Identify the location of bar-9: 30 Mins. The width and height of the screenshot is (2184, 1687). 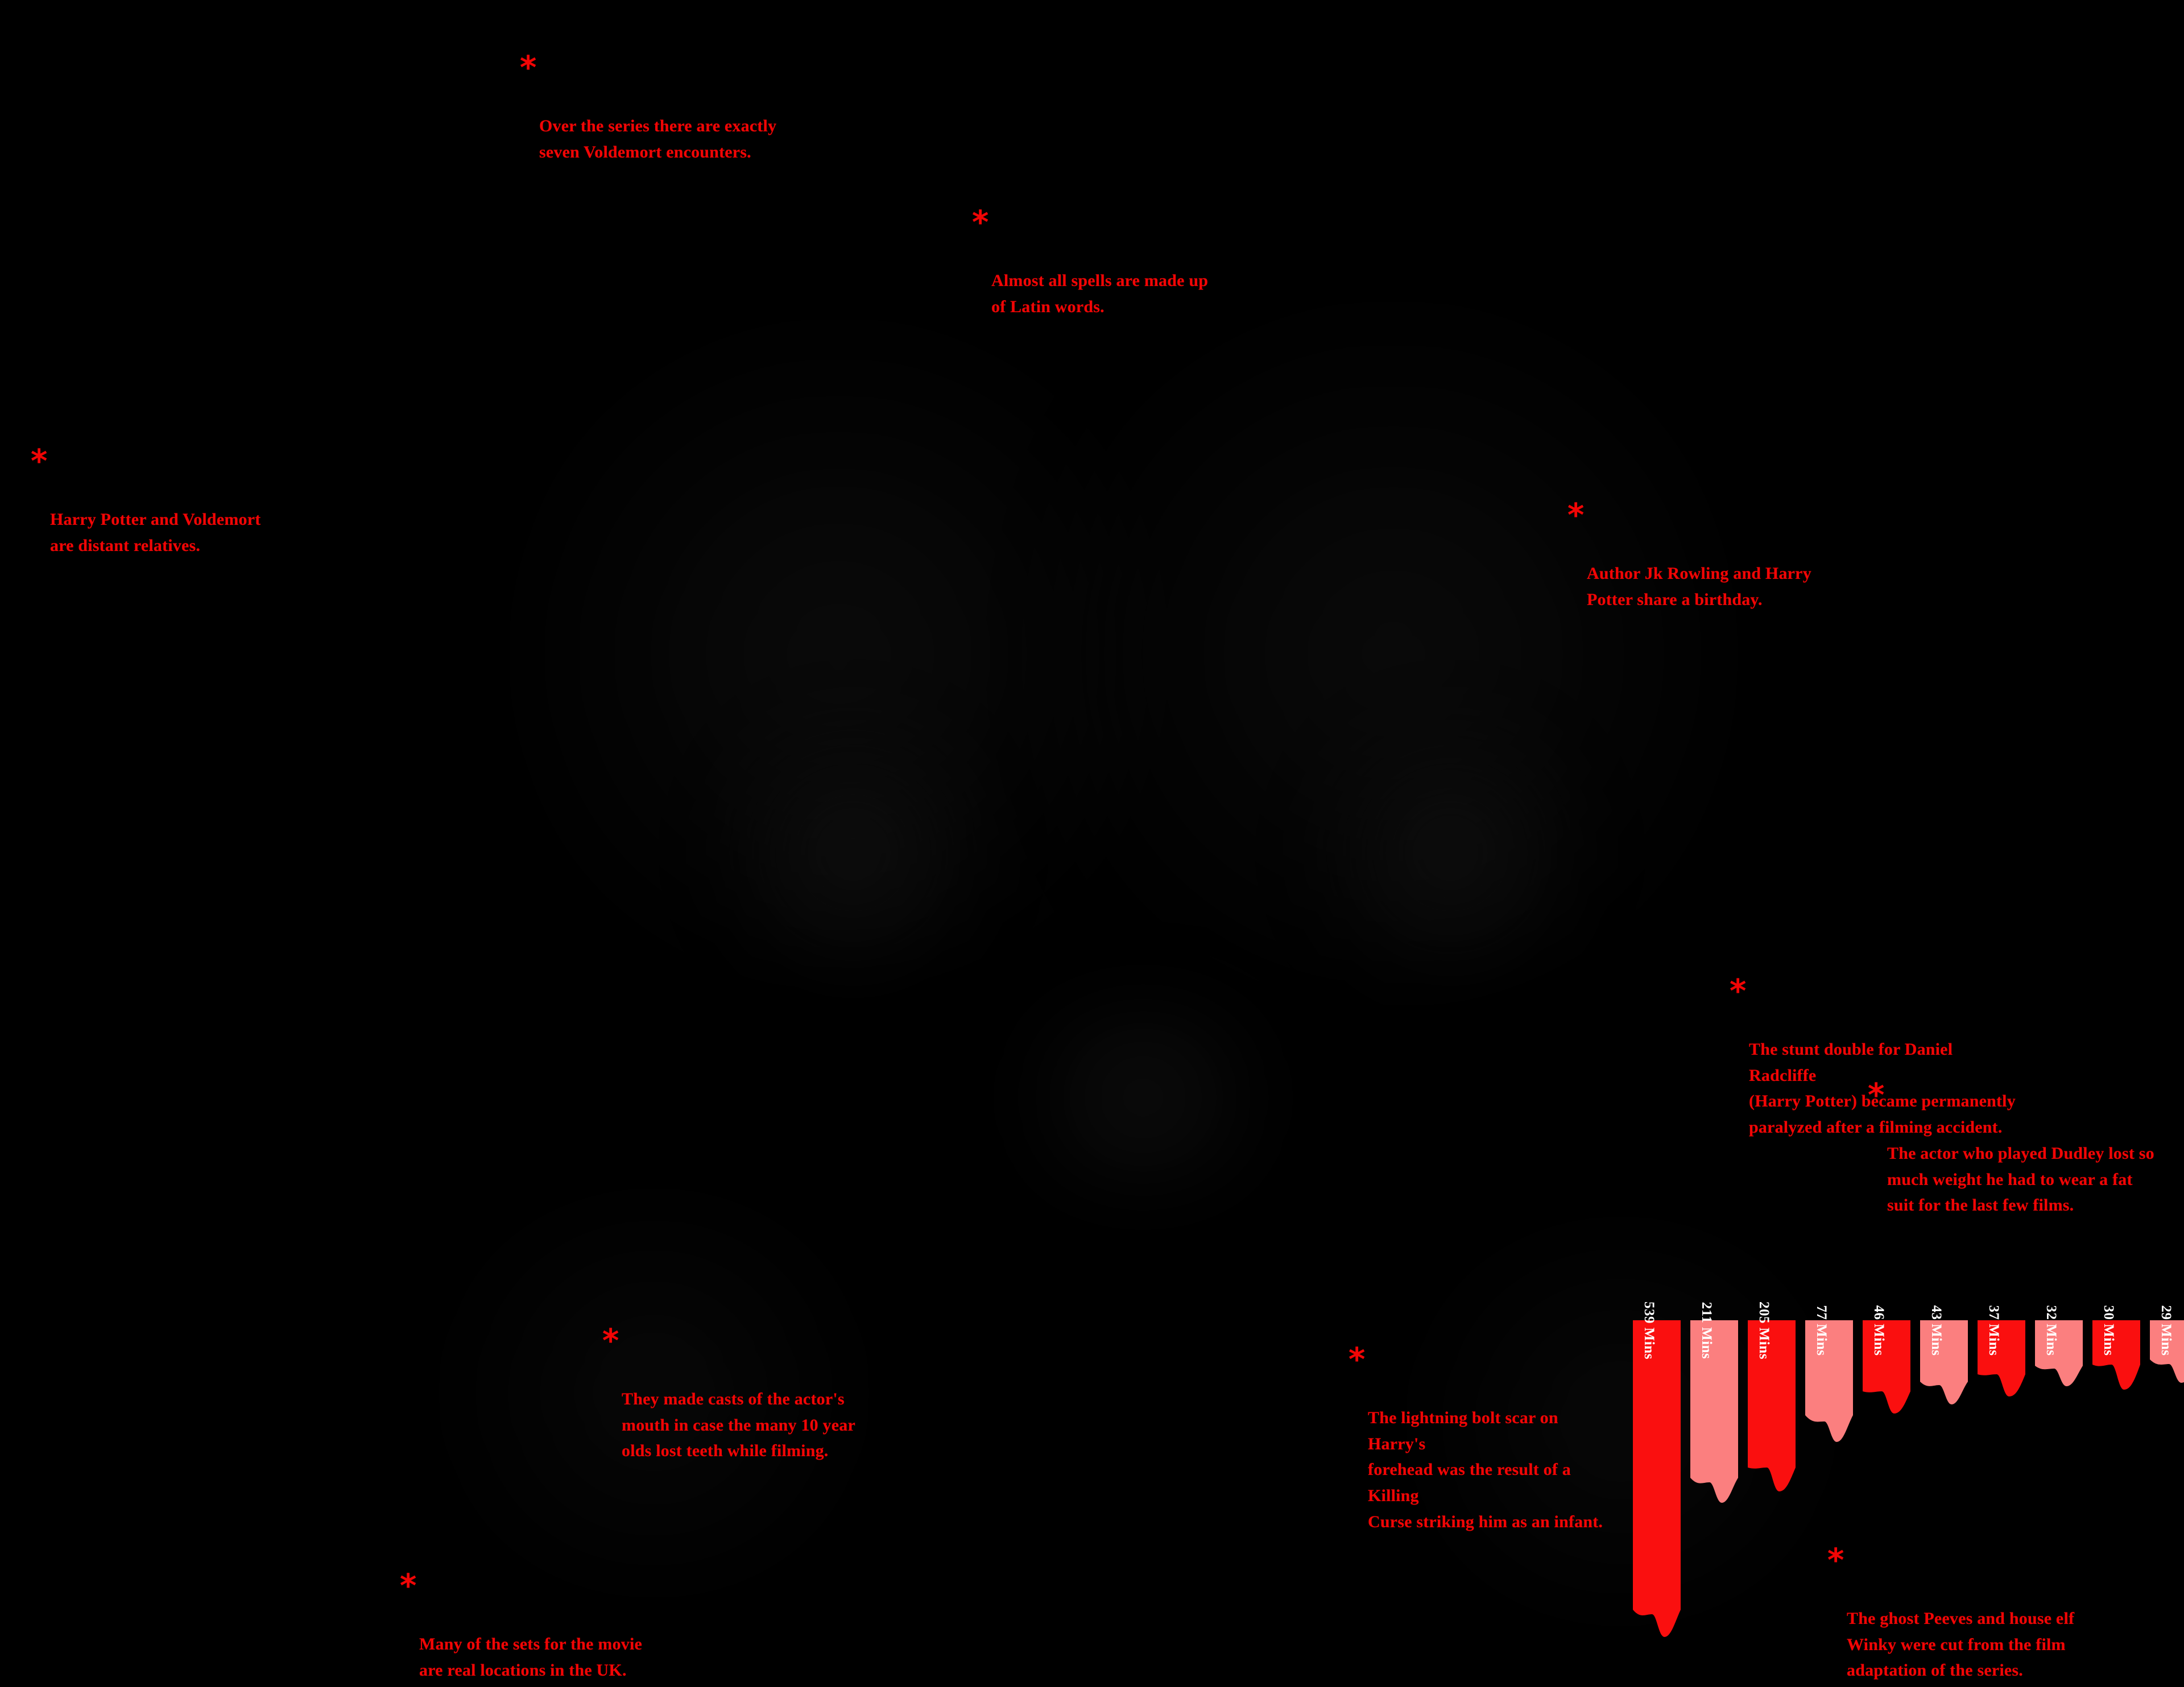
(2116, 1349).